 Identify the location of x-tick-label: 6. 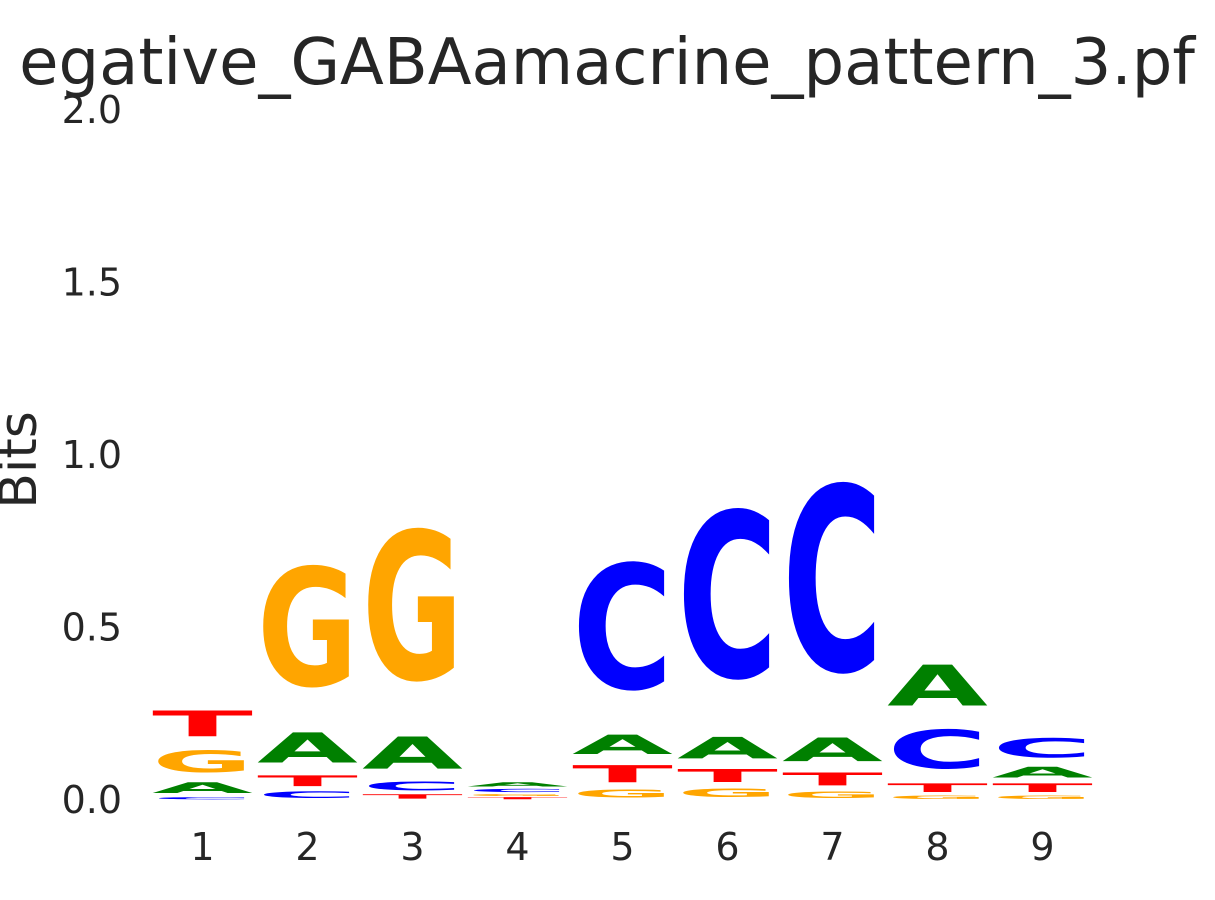
(727, 847).